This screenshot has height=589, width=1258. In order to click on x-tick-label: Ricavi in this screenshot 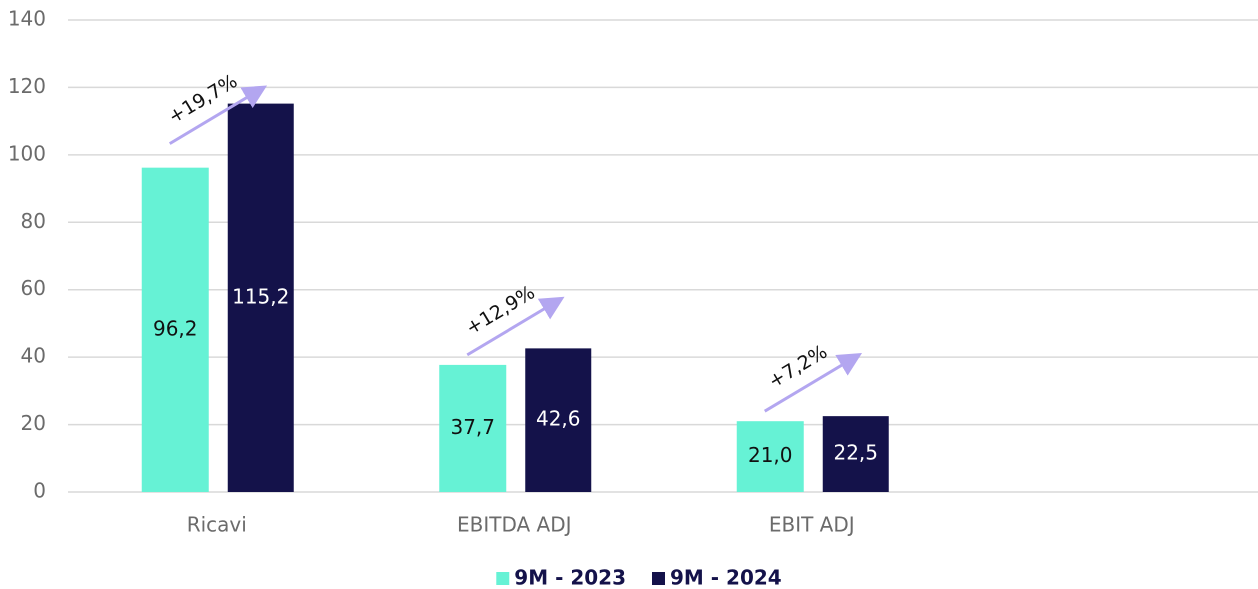, I will do `click(217, 525)`.